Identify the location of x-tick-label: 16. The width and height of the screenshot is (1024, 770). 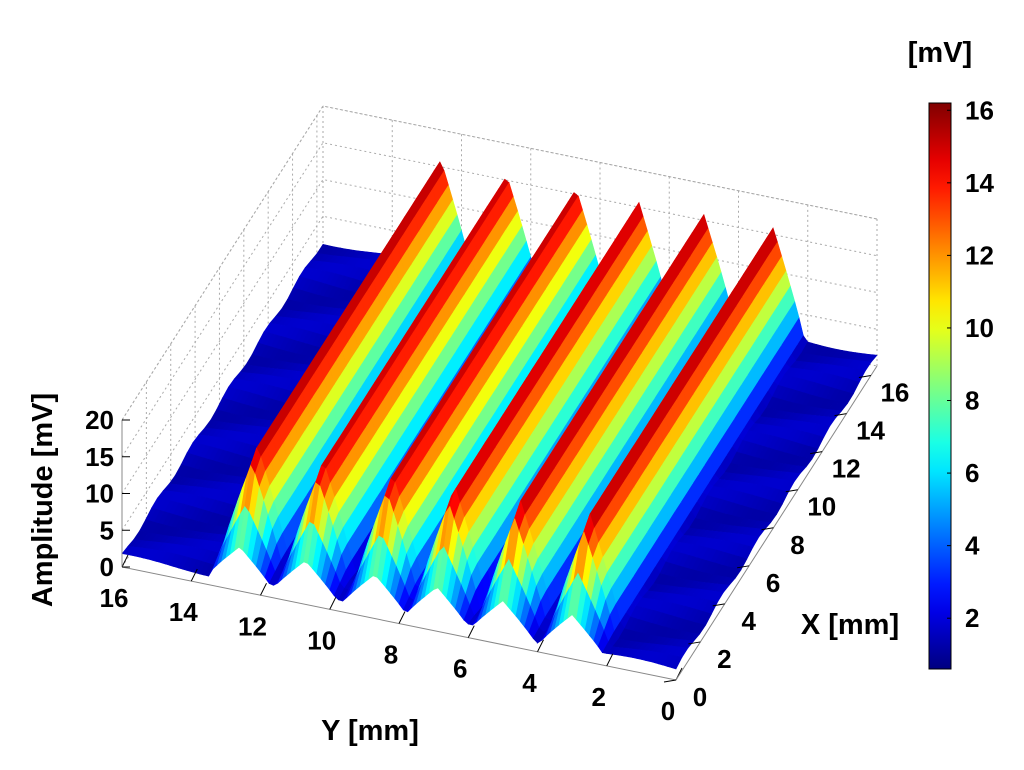
(894, 393).